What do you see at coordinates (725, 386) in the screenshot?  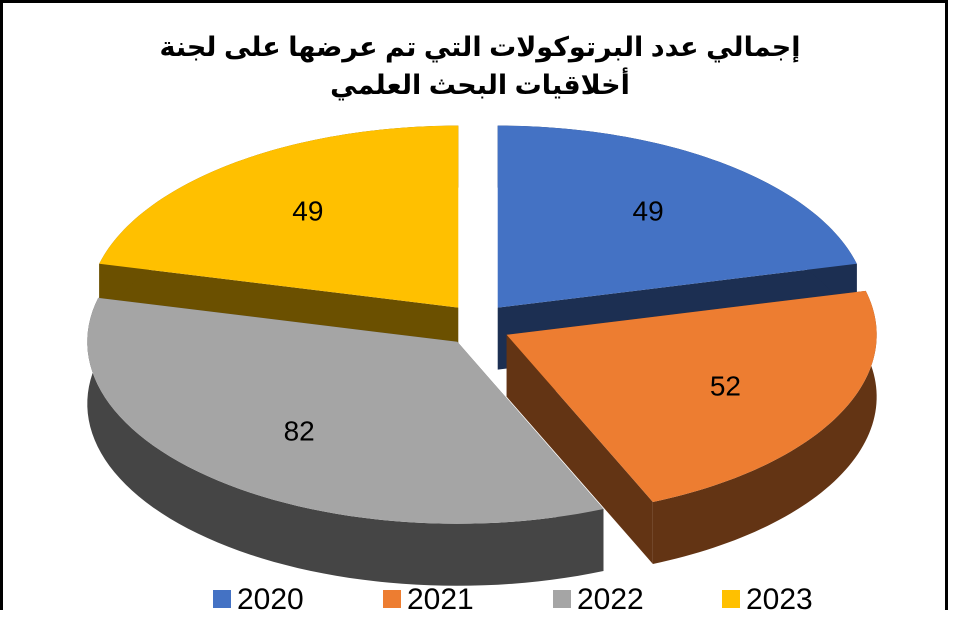 I see `data-label: 52` at bounding box center [725, 386].